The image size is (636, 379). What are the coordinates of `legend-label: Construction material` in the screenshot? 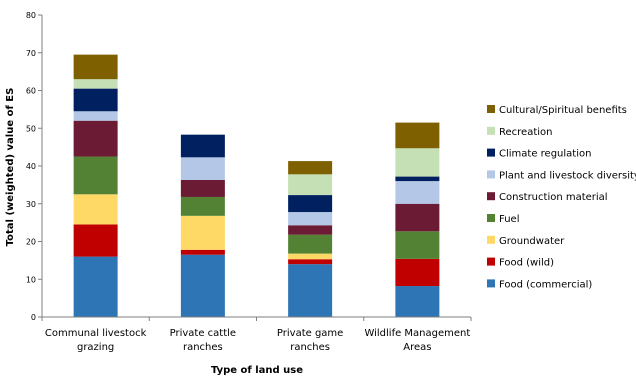 It's located at (553, 197).